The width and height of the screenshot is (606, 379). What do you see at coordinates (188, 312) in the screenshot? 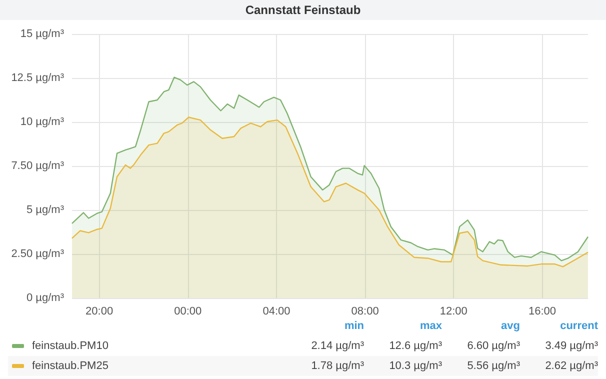
I see `x-tick-label: 00:00` at bounding box center [188, 312].